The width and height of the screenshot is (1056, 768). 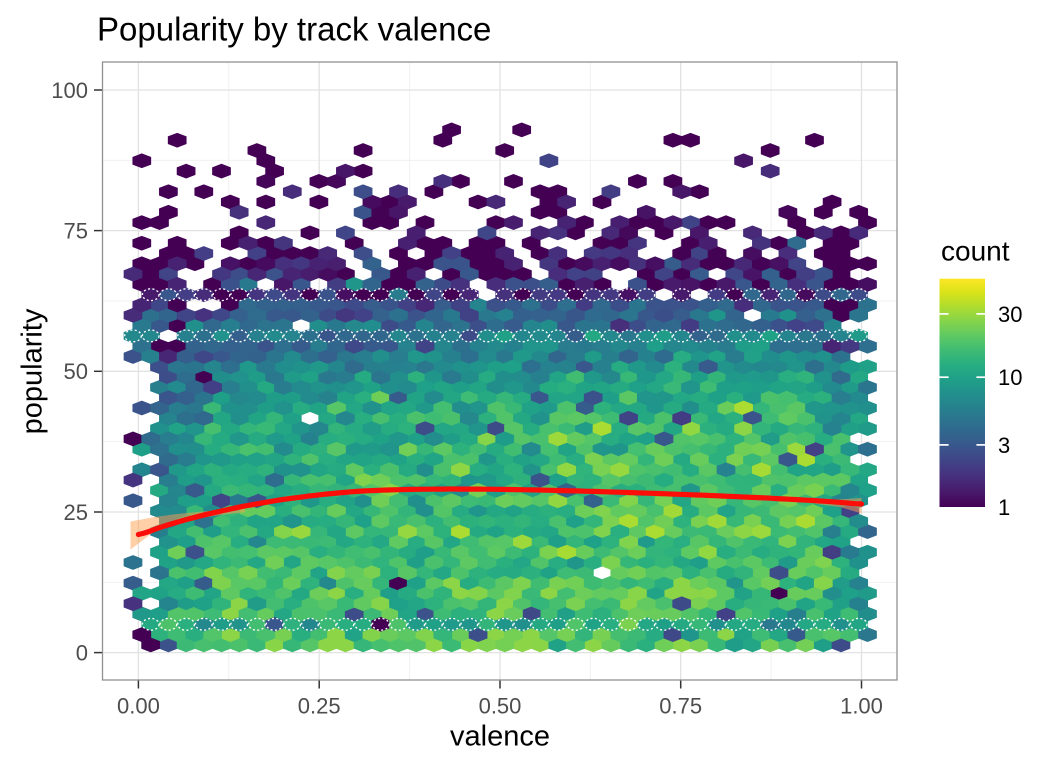 What do you see at coordinates (82, 653) in the screenshot?
I see `svg-text: 0` at bounding box center [82, 653].